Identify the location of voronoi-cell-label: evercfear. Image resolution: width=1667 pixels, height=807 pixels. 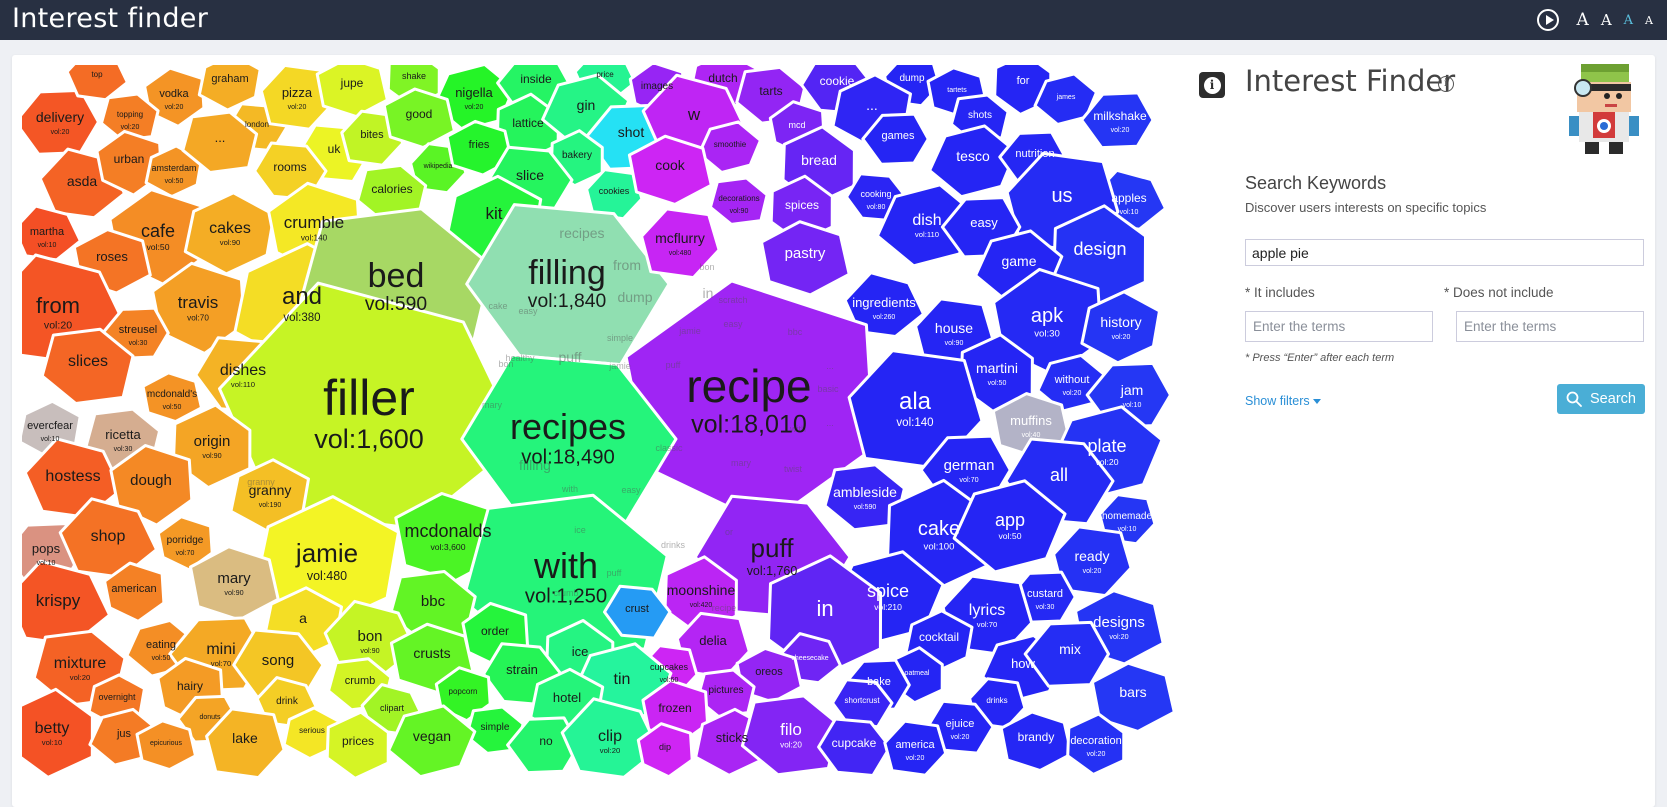
(50, 426).